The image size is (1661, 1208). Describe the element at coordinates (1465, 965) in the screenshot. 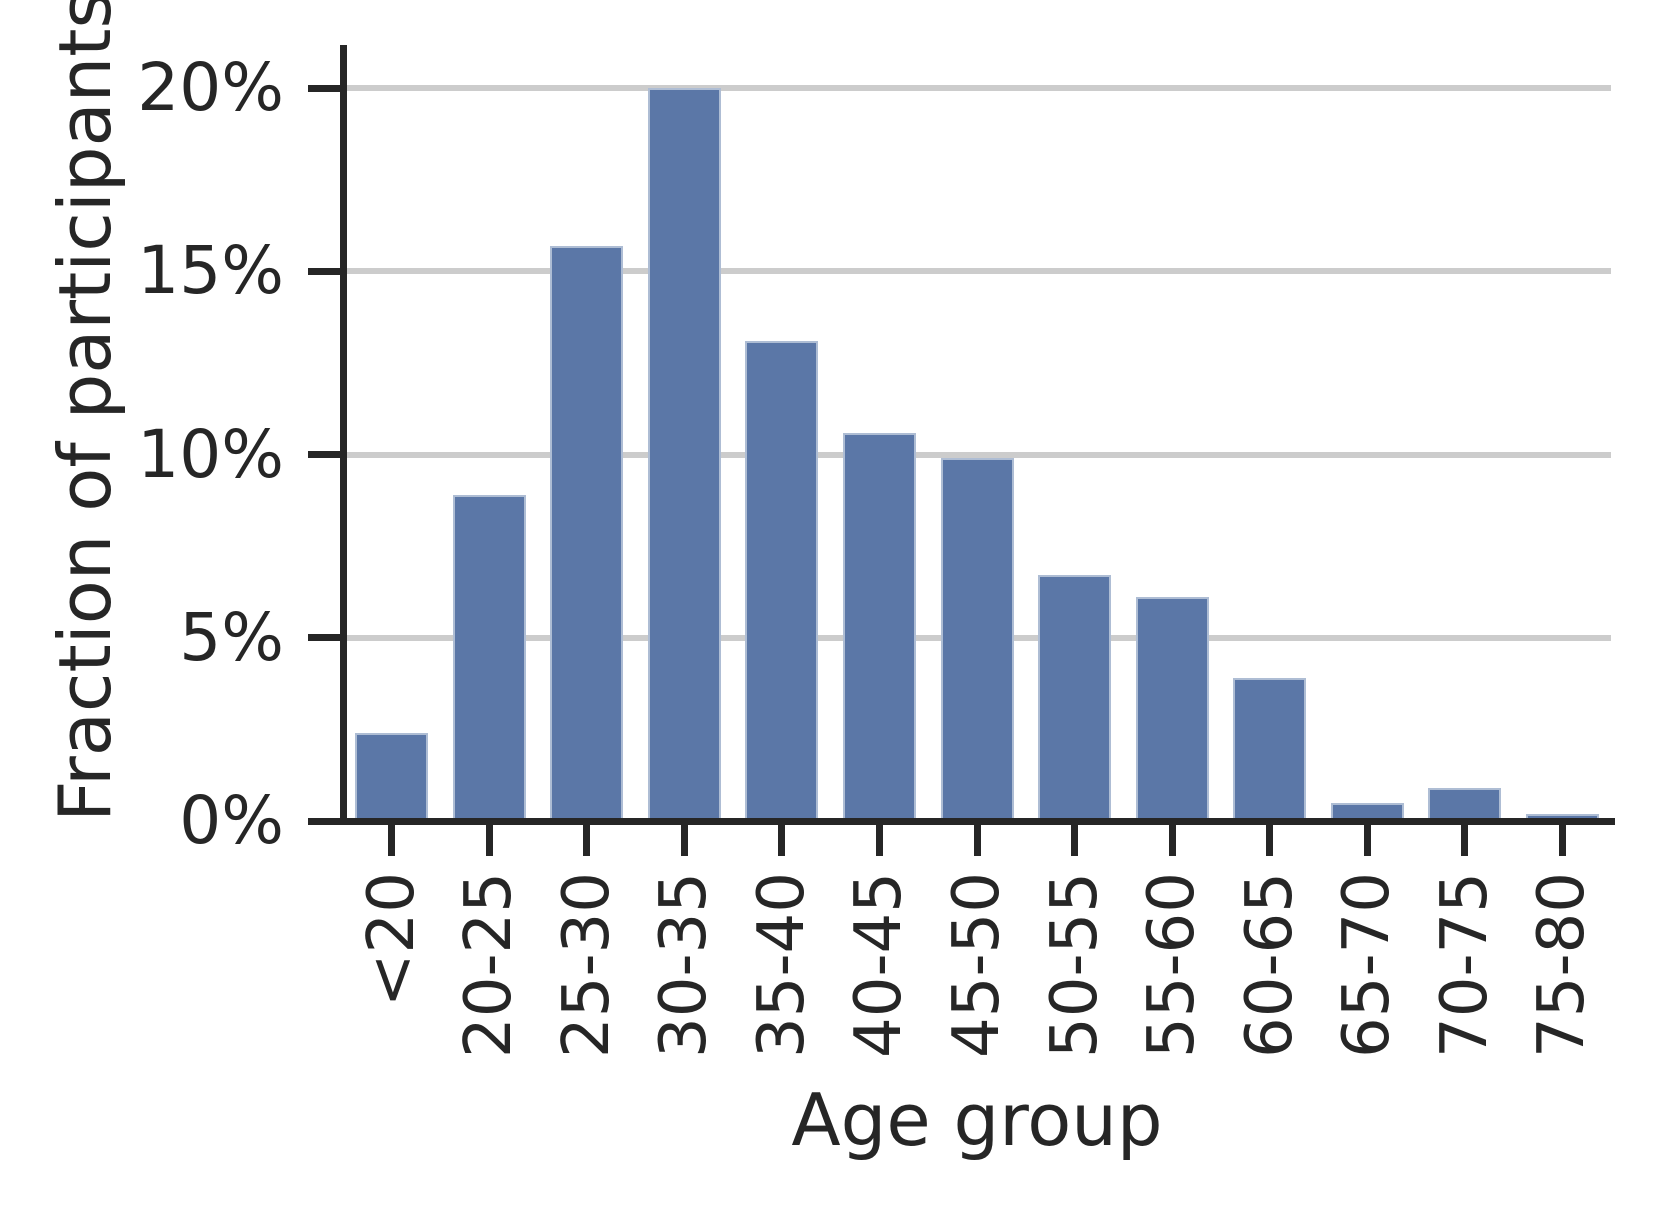

I see `x-tick-label: 70-75` at that location.